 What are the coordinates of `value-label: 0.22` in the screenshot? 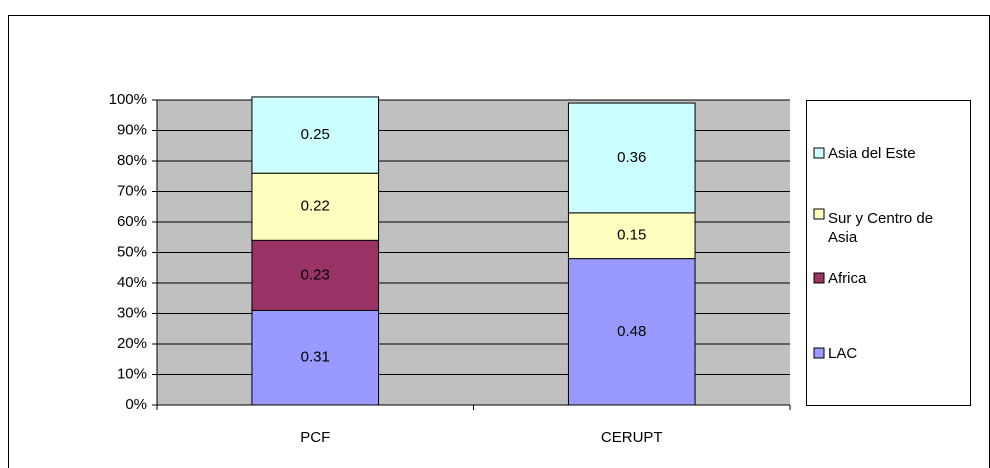 It's located at (315, 206).